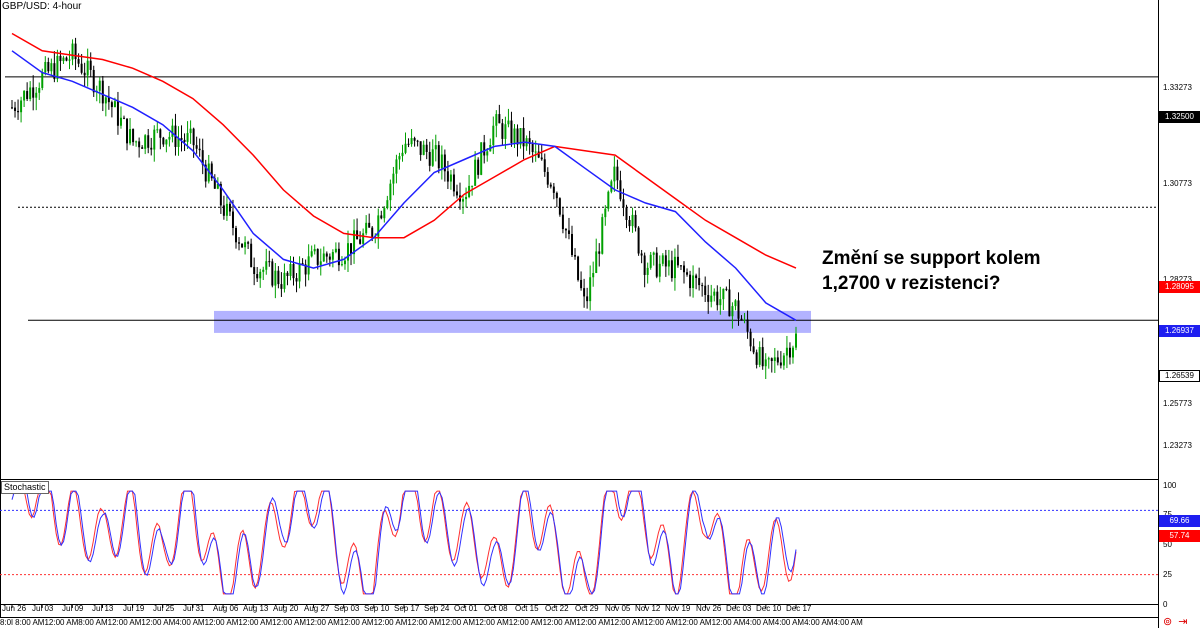 This screenshot has width=1200, height=633. Describe the element at coordinates (1177, 183) in the screenshot. I see `price-tick: 1.30773` at that location.